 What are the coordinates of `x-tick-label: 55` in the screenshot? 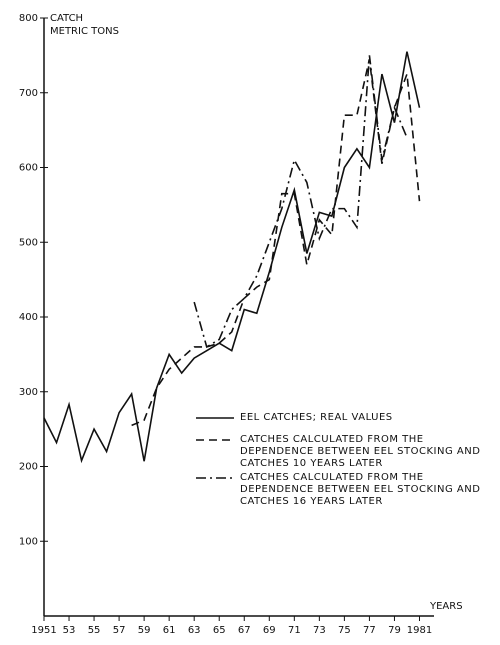 It's located at (94, 630).